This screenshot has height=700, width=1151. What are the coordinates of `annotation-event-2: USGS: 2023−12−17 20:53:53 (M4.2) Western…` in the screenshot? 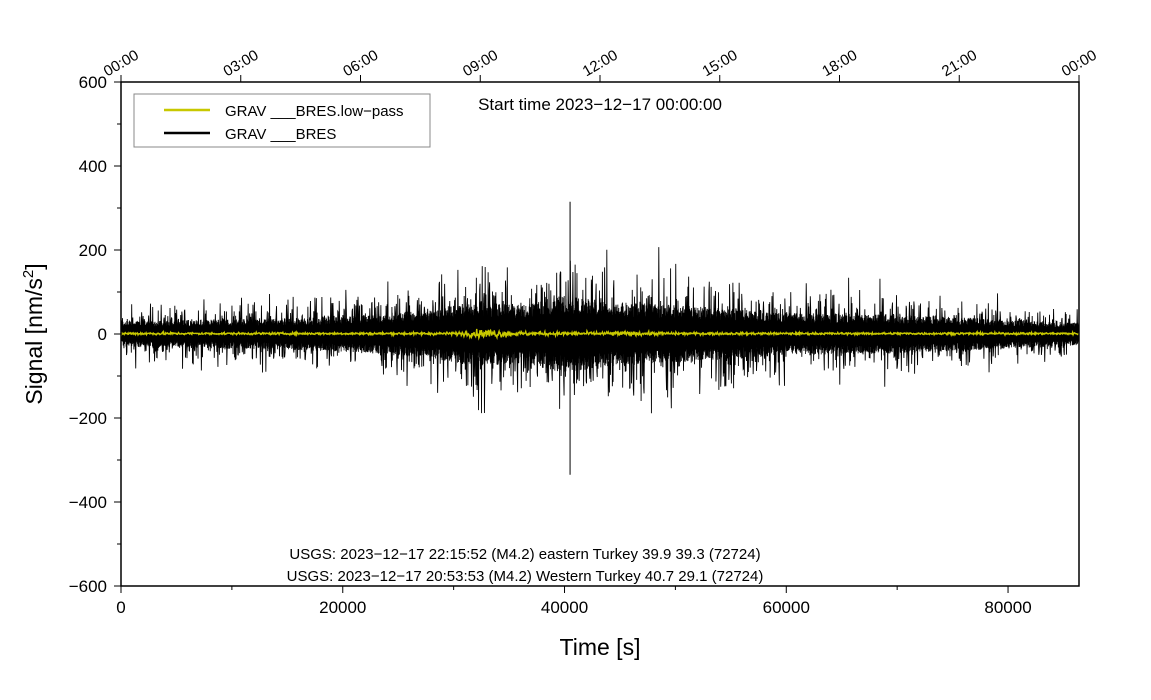 It's located at (525, 576).